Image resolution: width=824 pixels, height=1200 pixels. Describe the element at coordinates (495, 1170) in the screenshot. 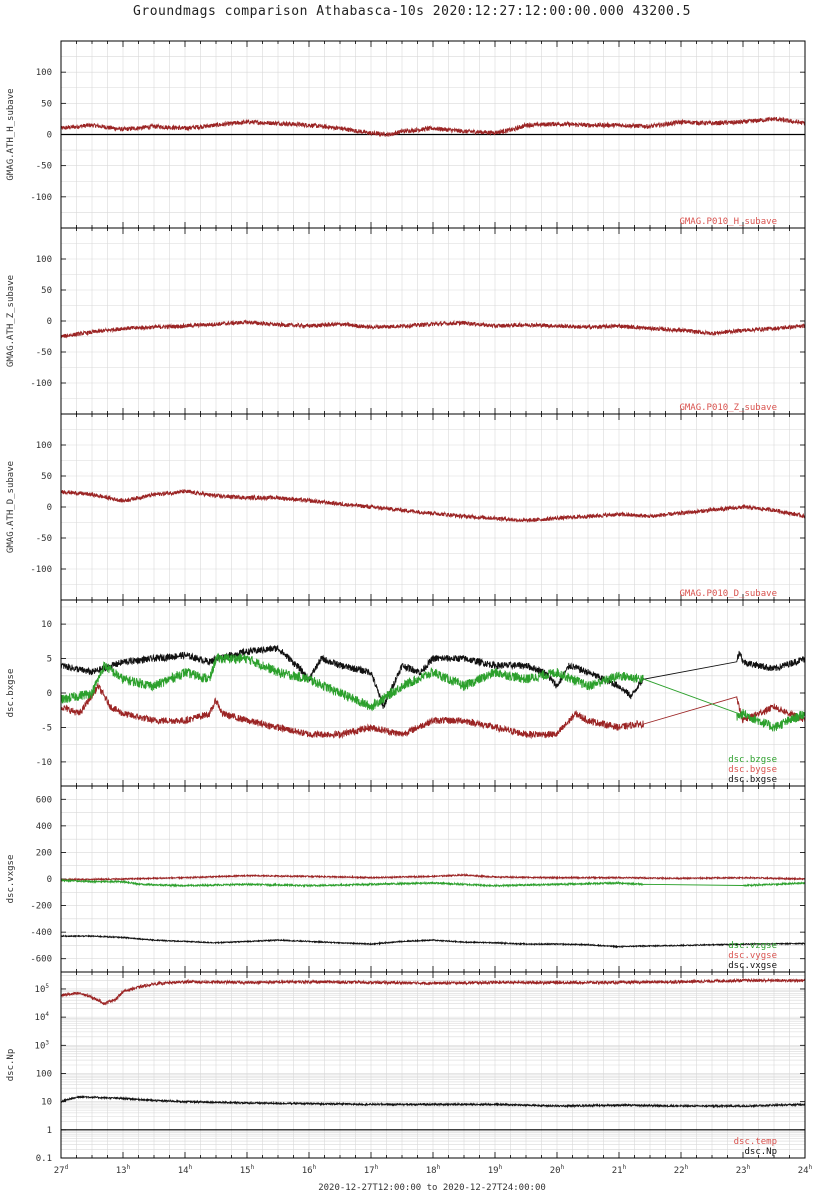

I see `x-tick-label: 19h` at that location.